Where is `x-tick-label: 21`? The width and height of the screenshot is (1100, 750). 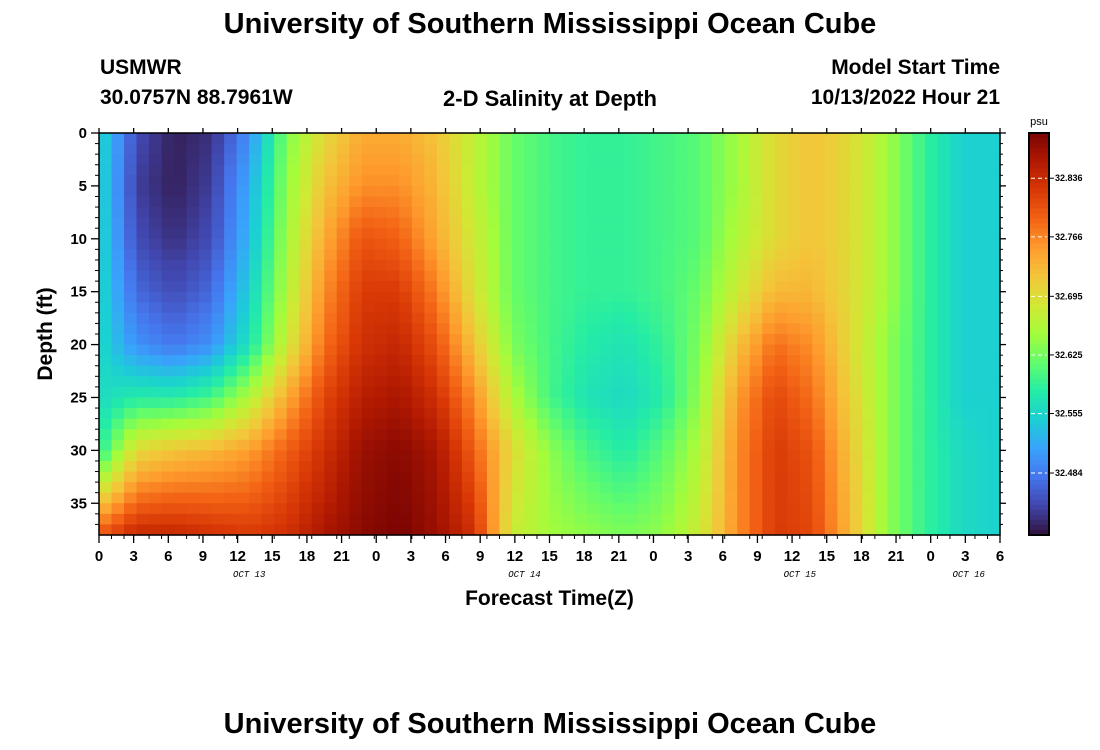 x-tick-label: 21 is located at coordinates (618, 556).